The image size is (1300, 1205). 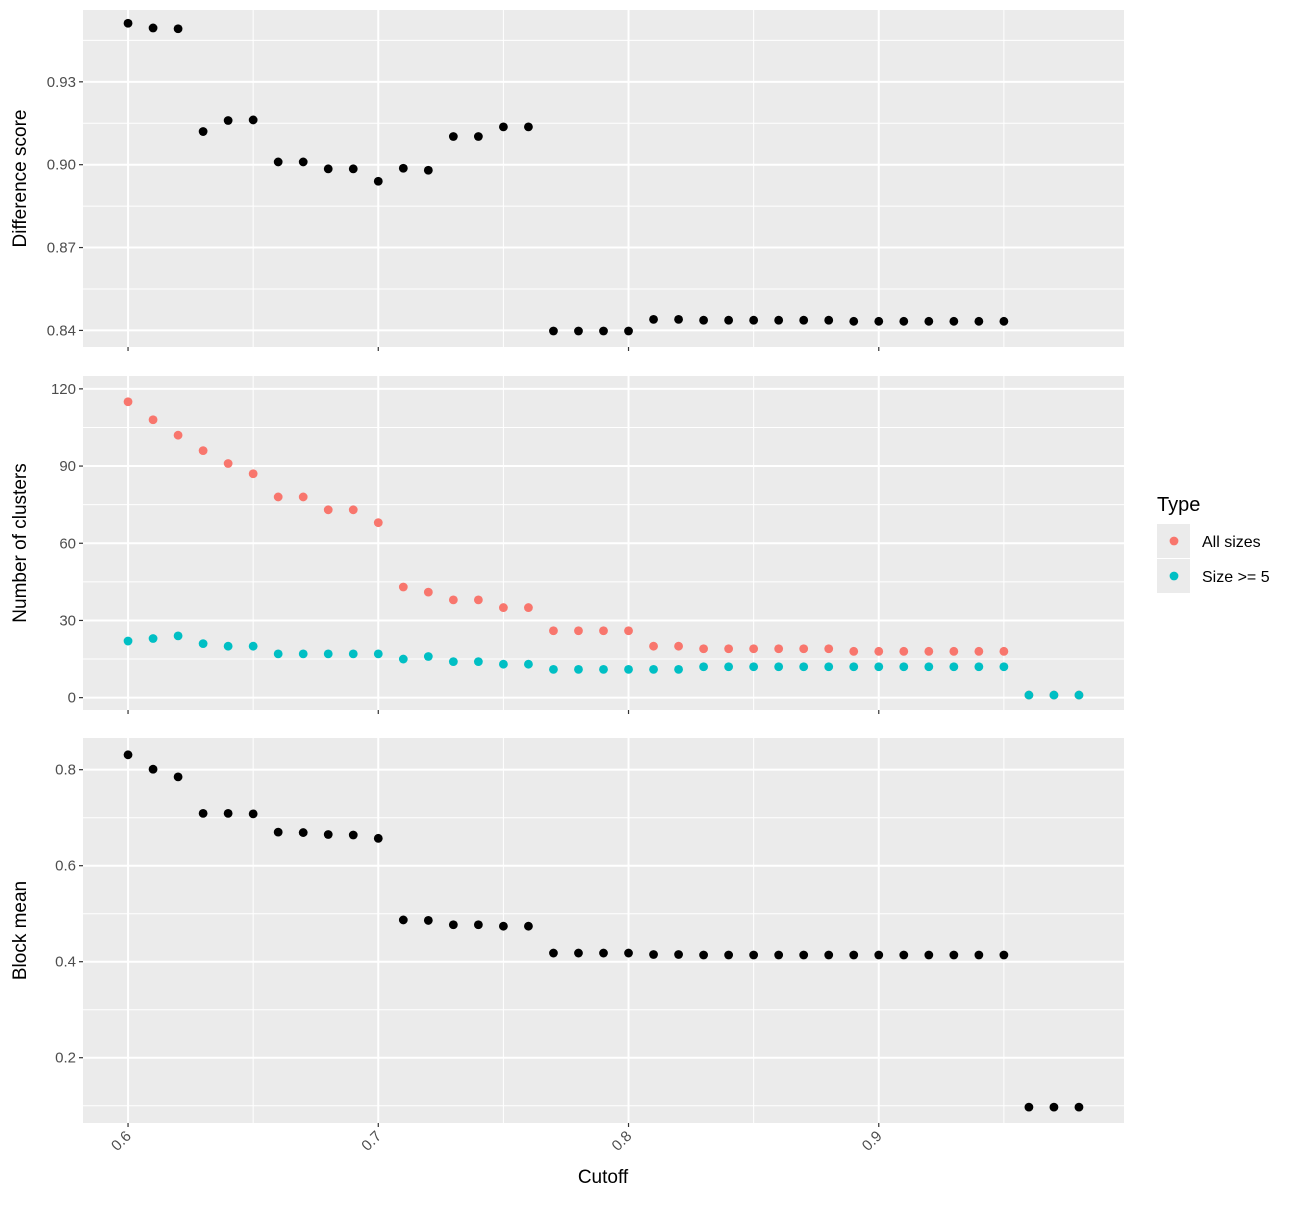 I want to click on x-axis-title: Cutoff, so click(x=603, y=1177).